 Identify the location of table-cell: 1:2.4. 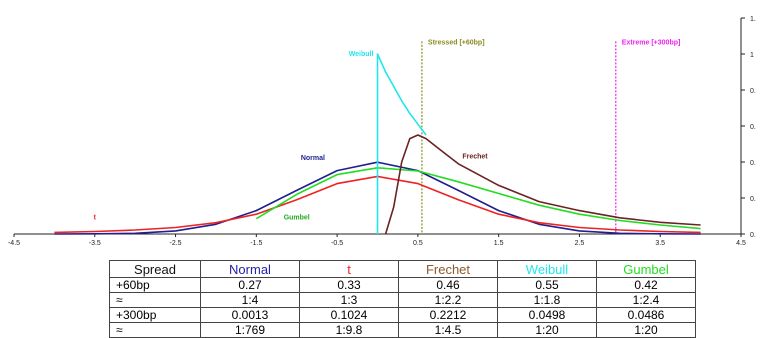
(646, 300).